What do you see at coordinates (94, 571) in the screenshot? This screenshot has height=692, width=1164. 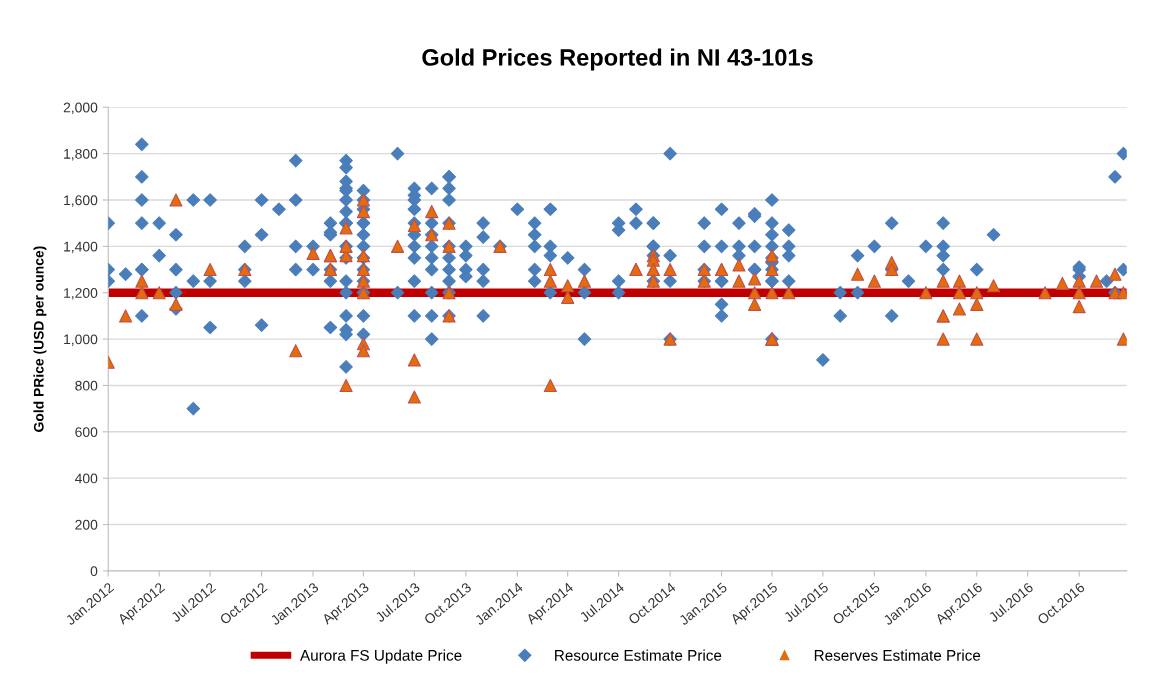 I see `y-tick-label: 0` at bounding box center [94, 571].